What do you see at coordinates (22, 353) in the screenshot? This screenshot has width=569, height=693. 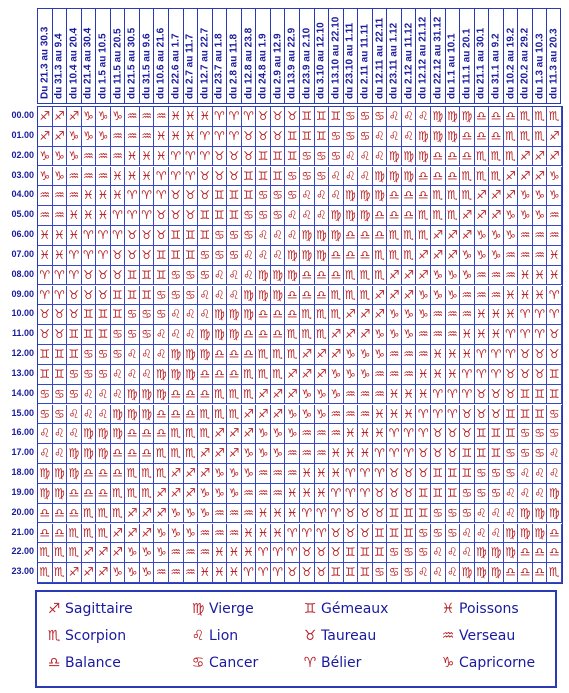 I see `row-label: 12.00` at bounding box center [22, 353].